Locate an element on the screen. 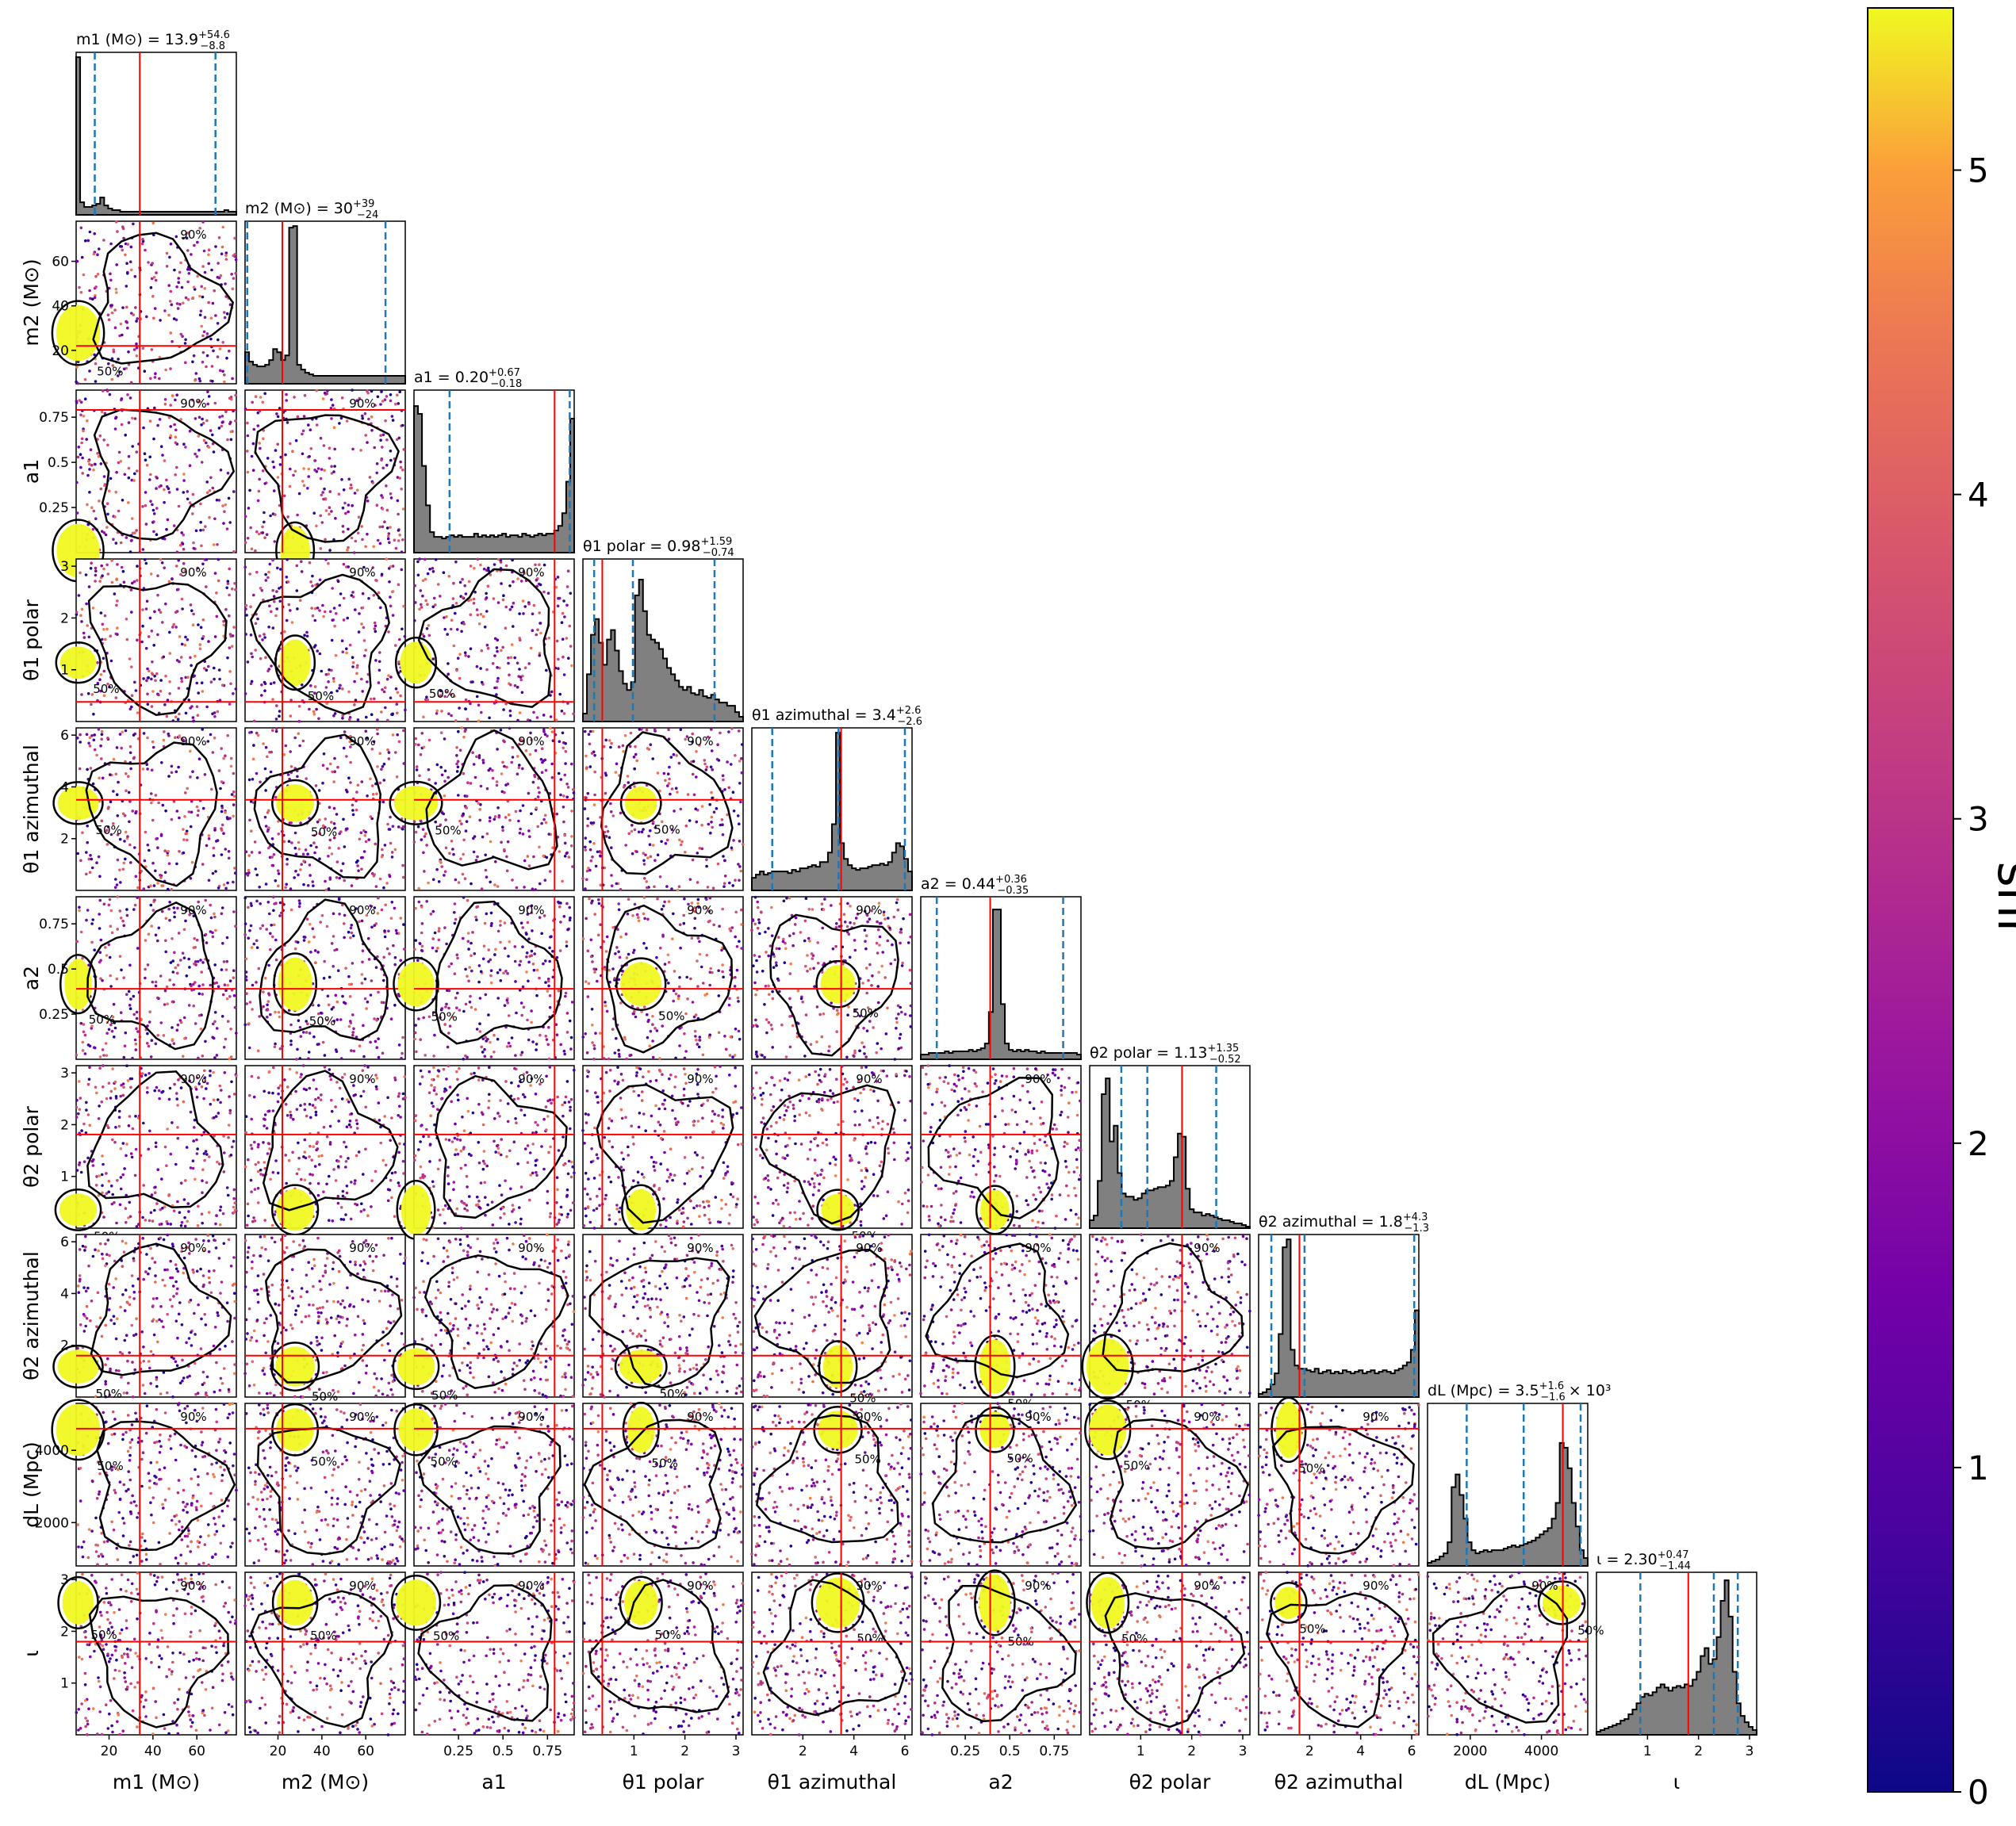 This screenshot has height=1826, width=2016. title-theta1_polar: θ1 polar = 0.98+1.59 −0.74 is located at coordinates (658, 547).